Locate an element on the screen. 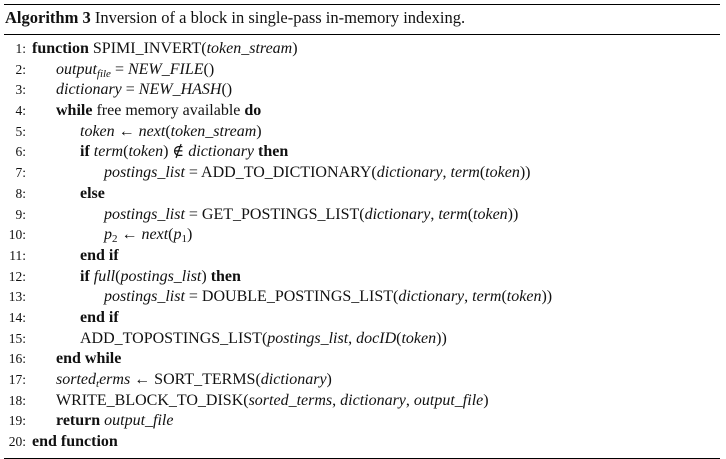 The height and width of the screenshot is (459, 726). code-token: free memory available is located at coordinates (168, 111).